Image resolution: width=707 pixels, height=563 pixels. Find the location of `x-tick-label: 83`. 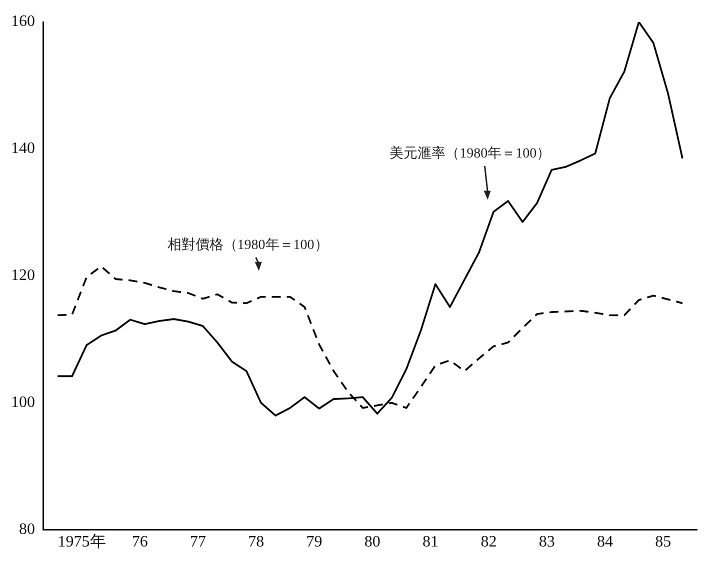

x-tick-label: 83 is located at coordinates (546, 542).